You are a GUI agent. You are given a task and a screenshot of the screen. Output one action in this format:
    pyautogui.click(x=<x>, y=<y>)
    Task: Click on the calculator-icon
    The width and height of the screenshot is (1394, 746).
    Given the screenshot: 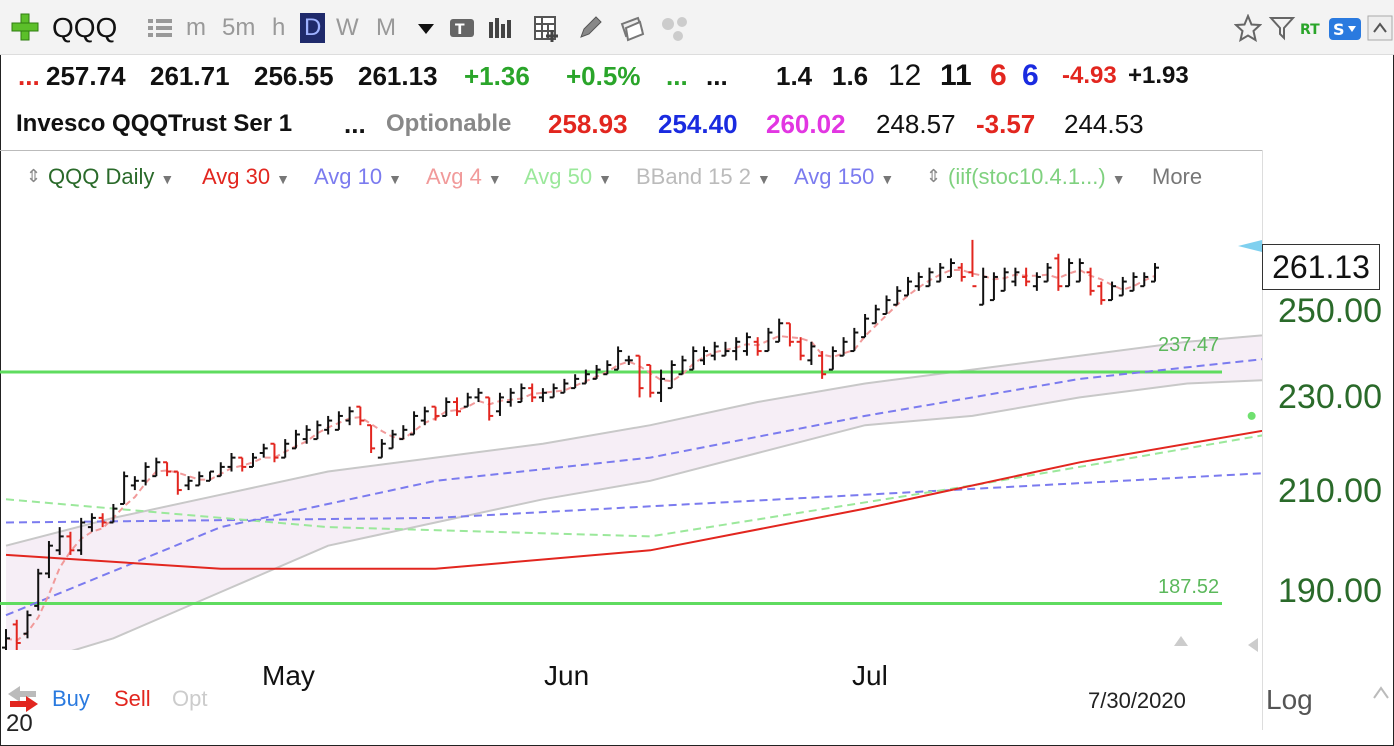 What is the action you would take?
    pyautogui.click(x=546, y=28)
    